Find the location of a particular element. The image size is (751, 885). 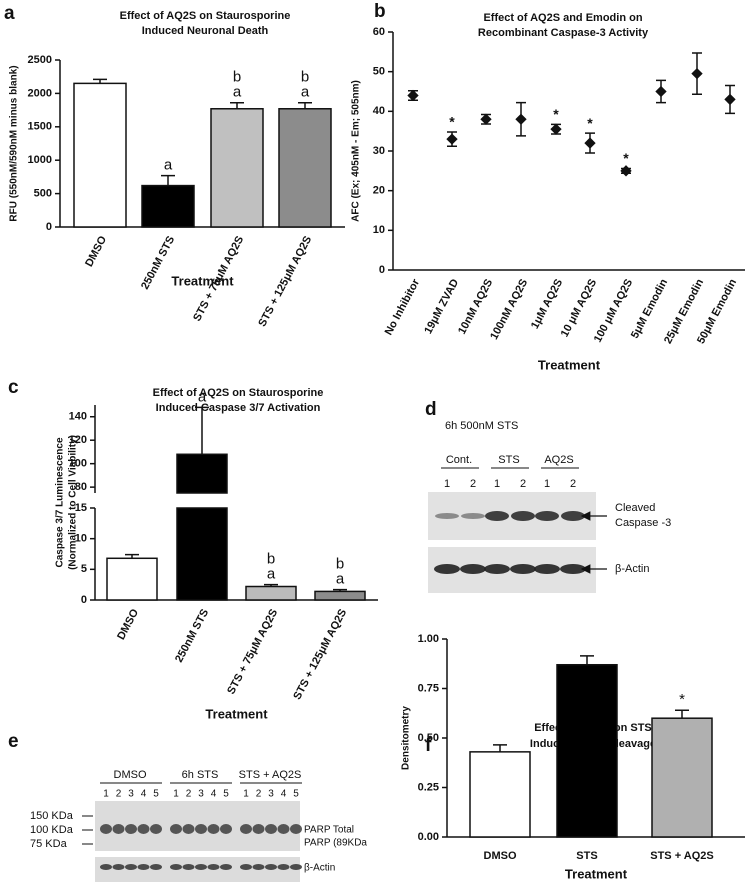

y-axis-label: (Normalized to Cell Viability) is located at coordinates (73, 502).